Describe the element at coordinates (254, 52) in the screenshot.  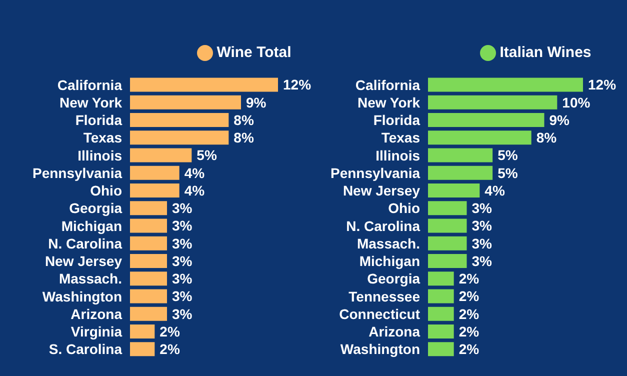
I see `legend-label: Wine Total` at that location.